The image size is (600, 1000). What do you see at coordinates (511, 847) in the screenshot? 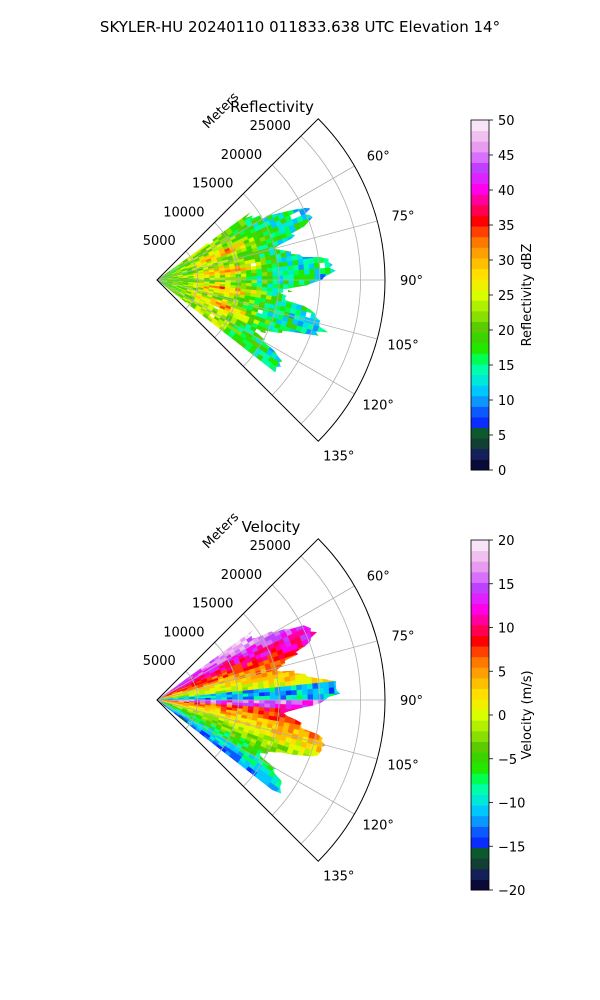
I see `colorbar-tick-label: −15` at bounding box center [511, 847].